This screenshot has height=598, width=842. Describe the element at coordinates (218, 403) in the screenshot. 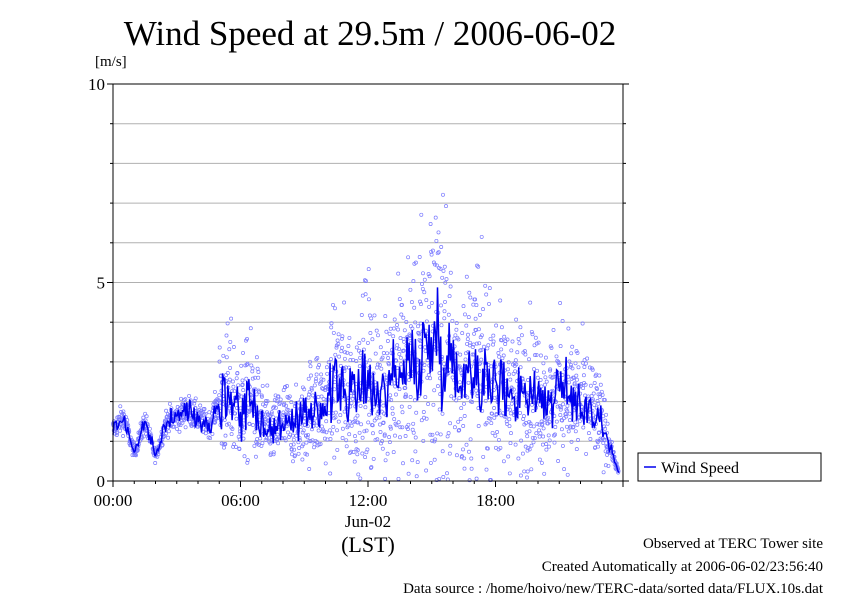

I see `series-line-segment` at that location.